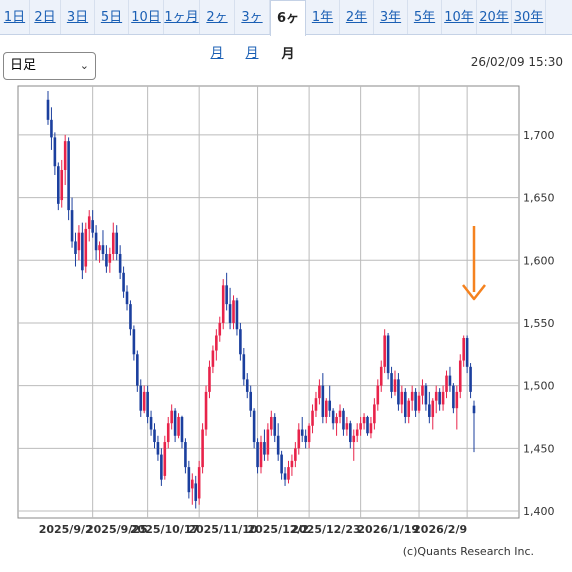 The image size is (572, 572). What do you see at coordinates (357, 17) in the screenshot?
I see `tab-10: 2年` at bounding box center [357, 17].